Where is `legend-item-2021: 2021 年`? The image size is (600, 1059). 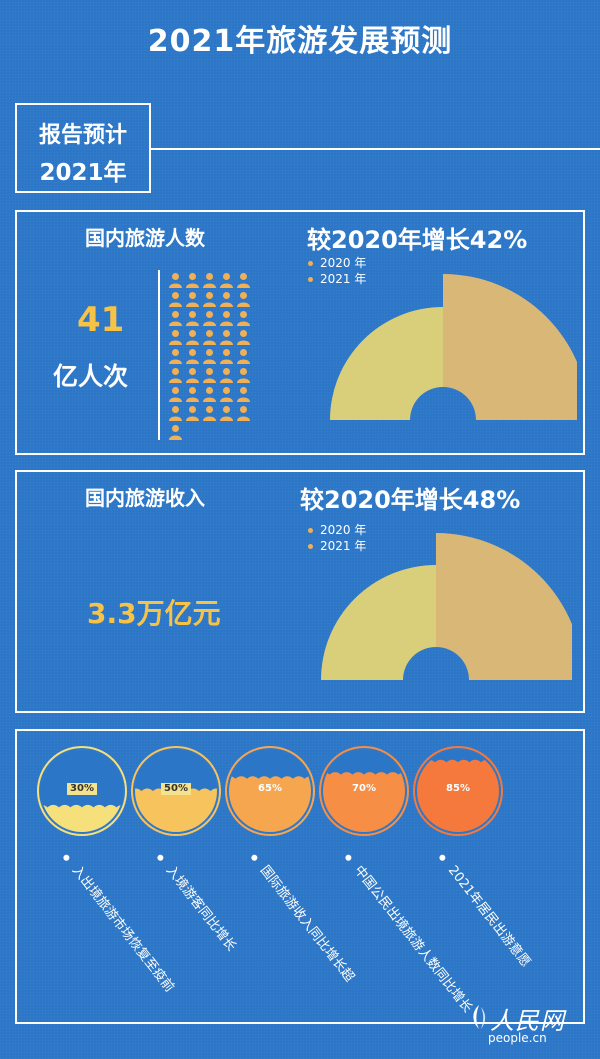
legend-item-2021: 2021 年 is located at coordinates (337, 279).